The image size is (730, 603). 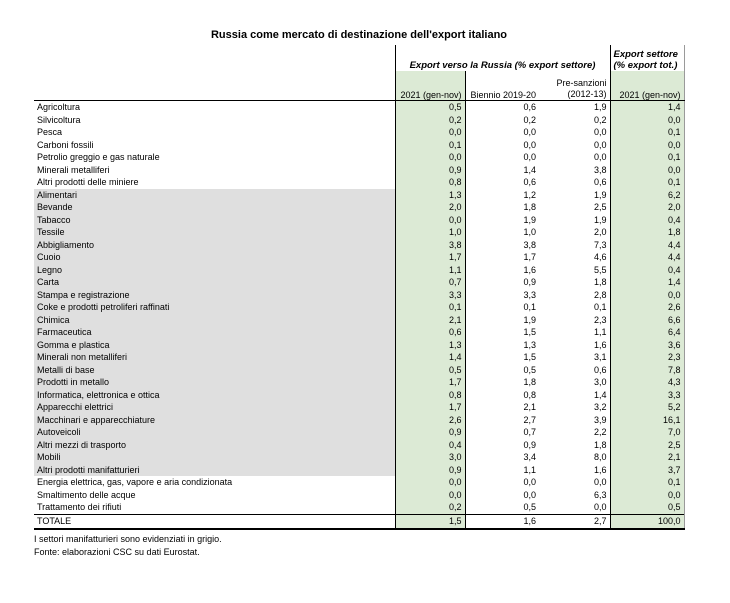 What do you see at coordinates (647, 244) in the screenshot?
I see `value-cell: 4,4` at bounding box center [647, 244].